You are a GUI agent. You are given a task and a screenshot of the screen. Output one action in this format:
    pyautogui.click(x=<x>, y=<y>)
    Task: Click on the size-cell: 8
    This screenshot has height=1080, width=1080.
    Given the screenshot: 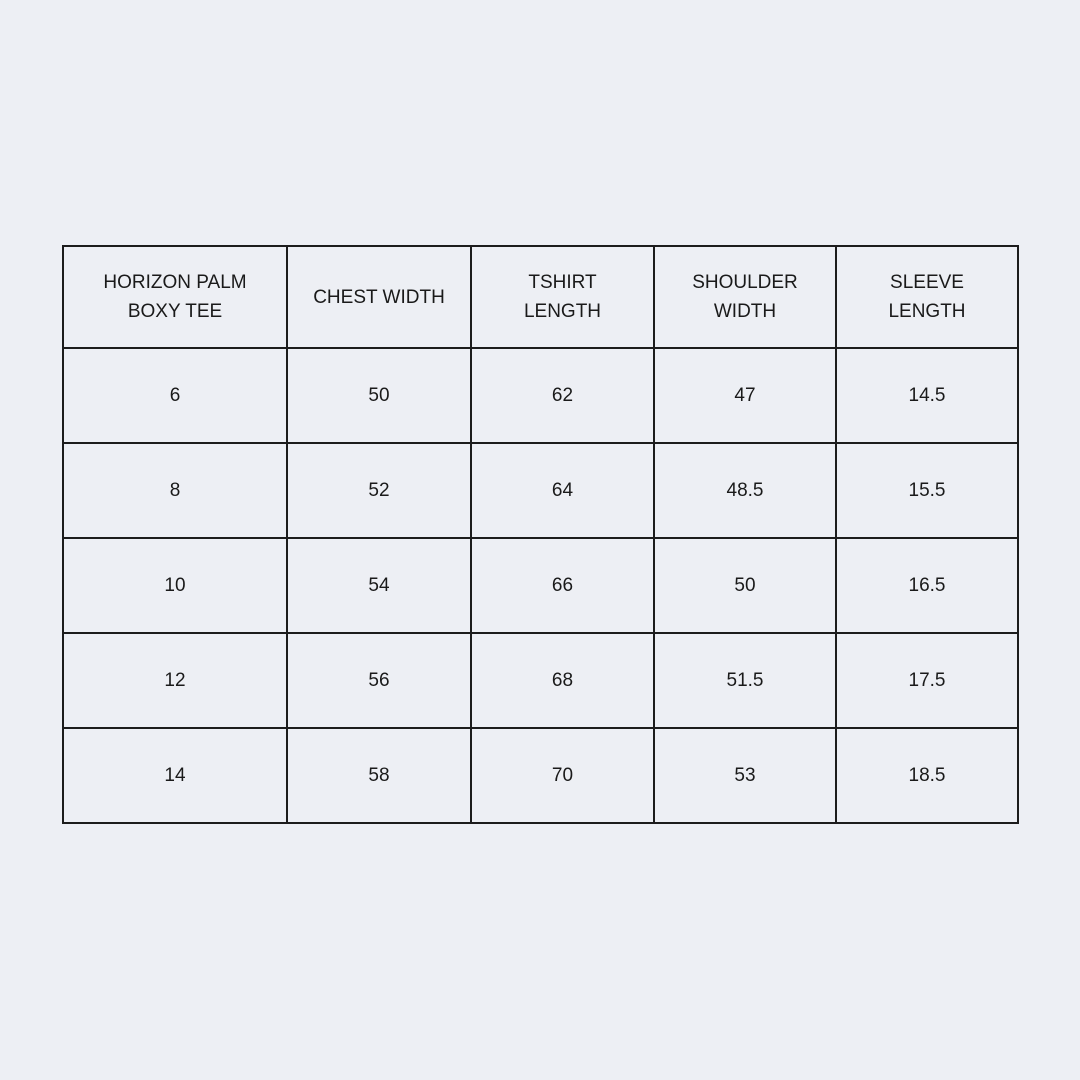 What is the action you would take?
    pyautogui.click(x=175, y=490)
    